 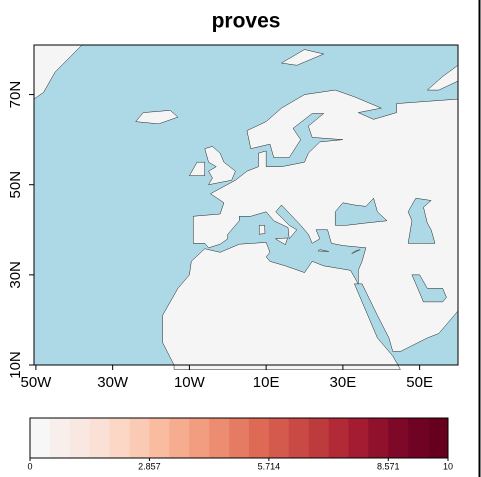 What do you see at coordinates (361, 211) in the screenshot?
I see `black-sea` at bounding box center [361, 211].